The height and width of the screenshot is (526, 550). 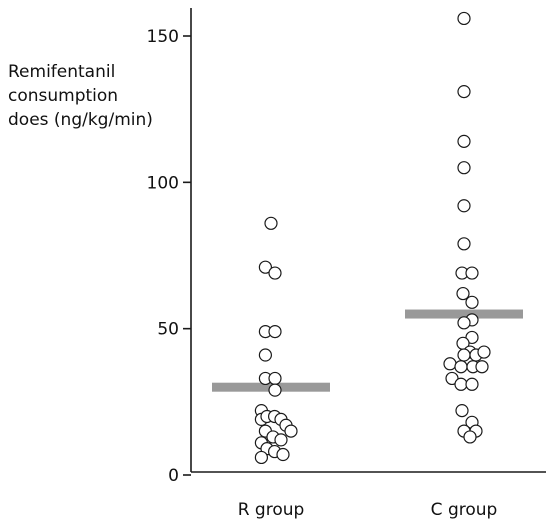 I want to click on y-axis-label-line-3: does (ng/kg/min), so click(x=80, y=120).